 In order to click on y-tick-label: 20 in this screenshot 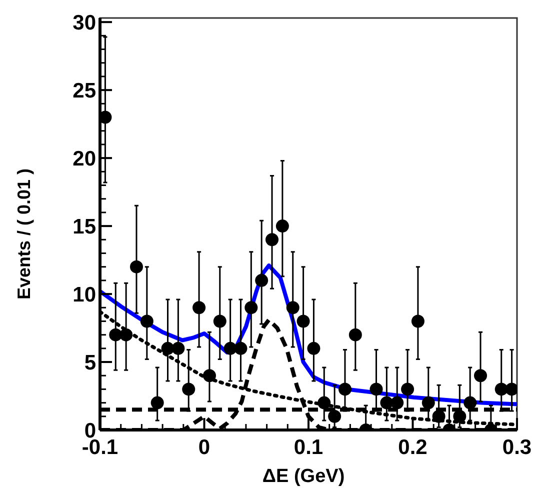, I will do `click(84, 158)`.